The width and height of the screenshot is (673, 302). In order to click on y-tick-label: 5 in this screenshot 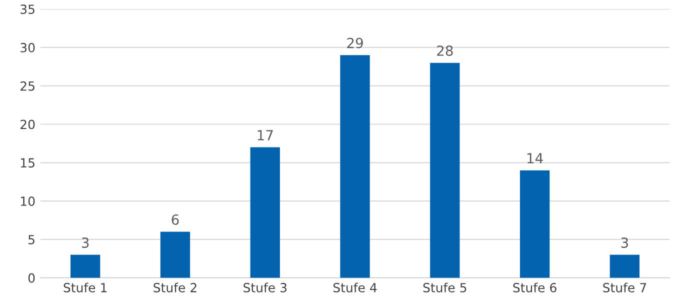, I will do `click(31, 239)`.